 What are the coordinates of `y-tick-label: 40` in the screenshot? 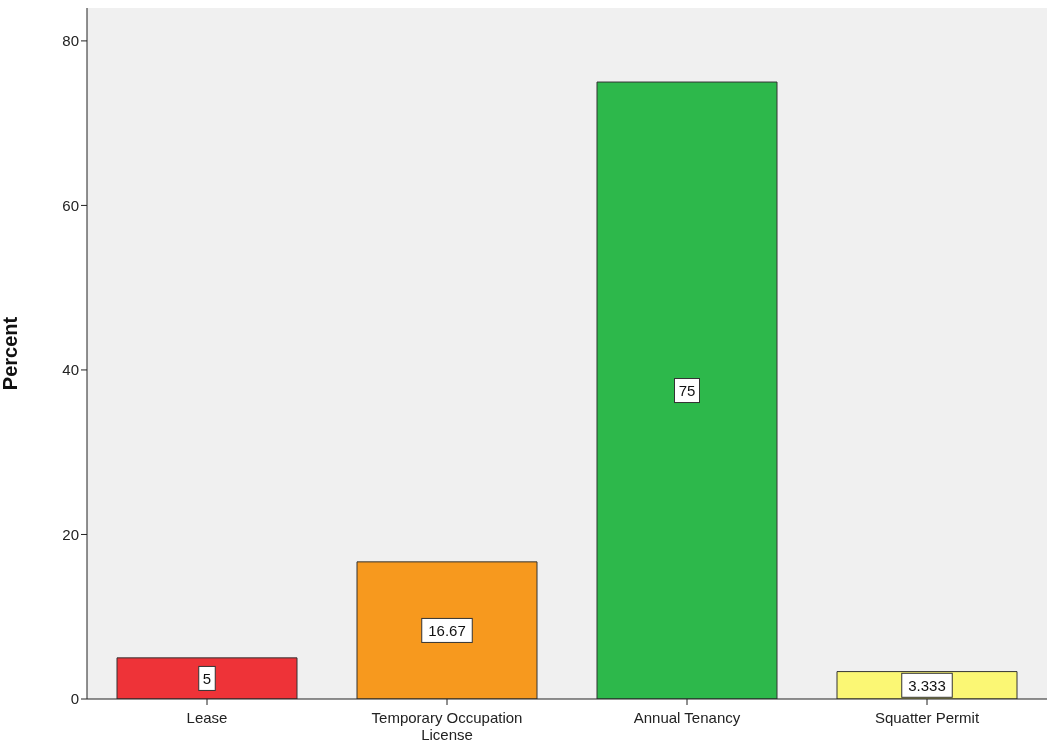 It's located at (70, 370).